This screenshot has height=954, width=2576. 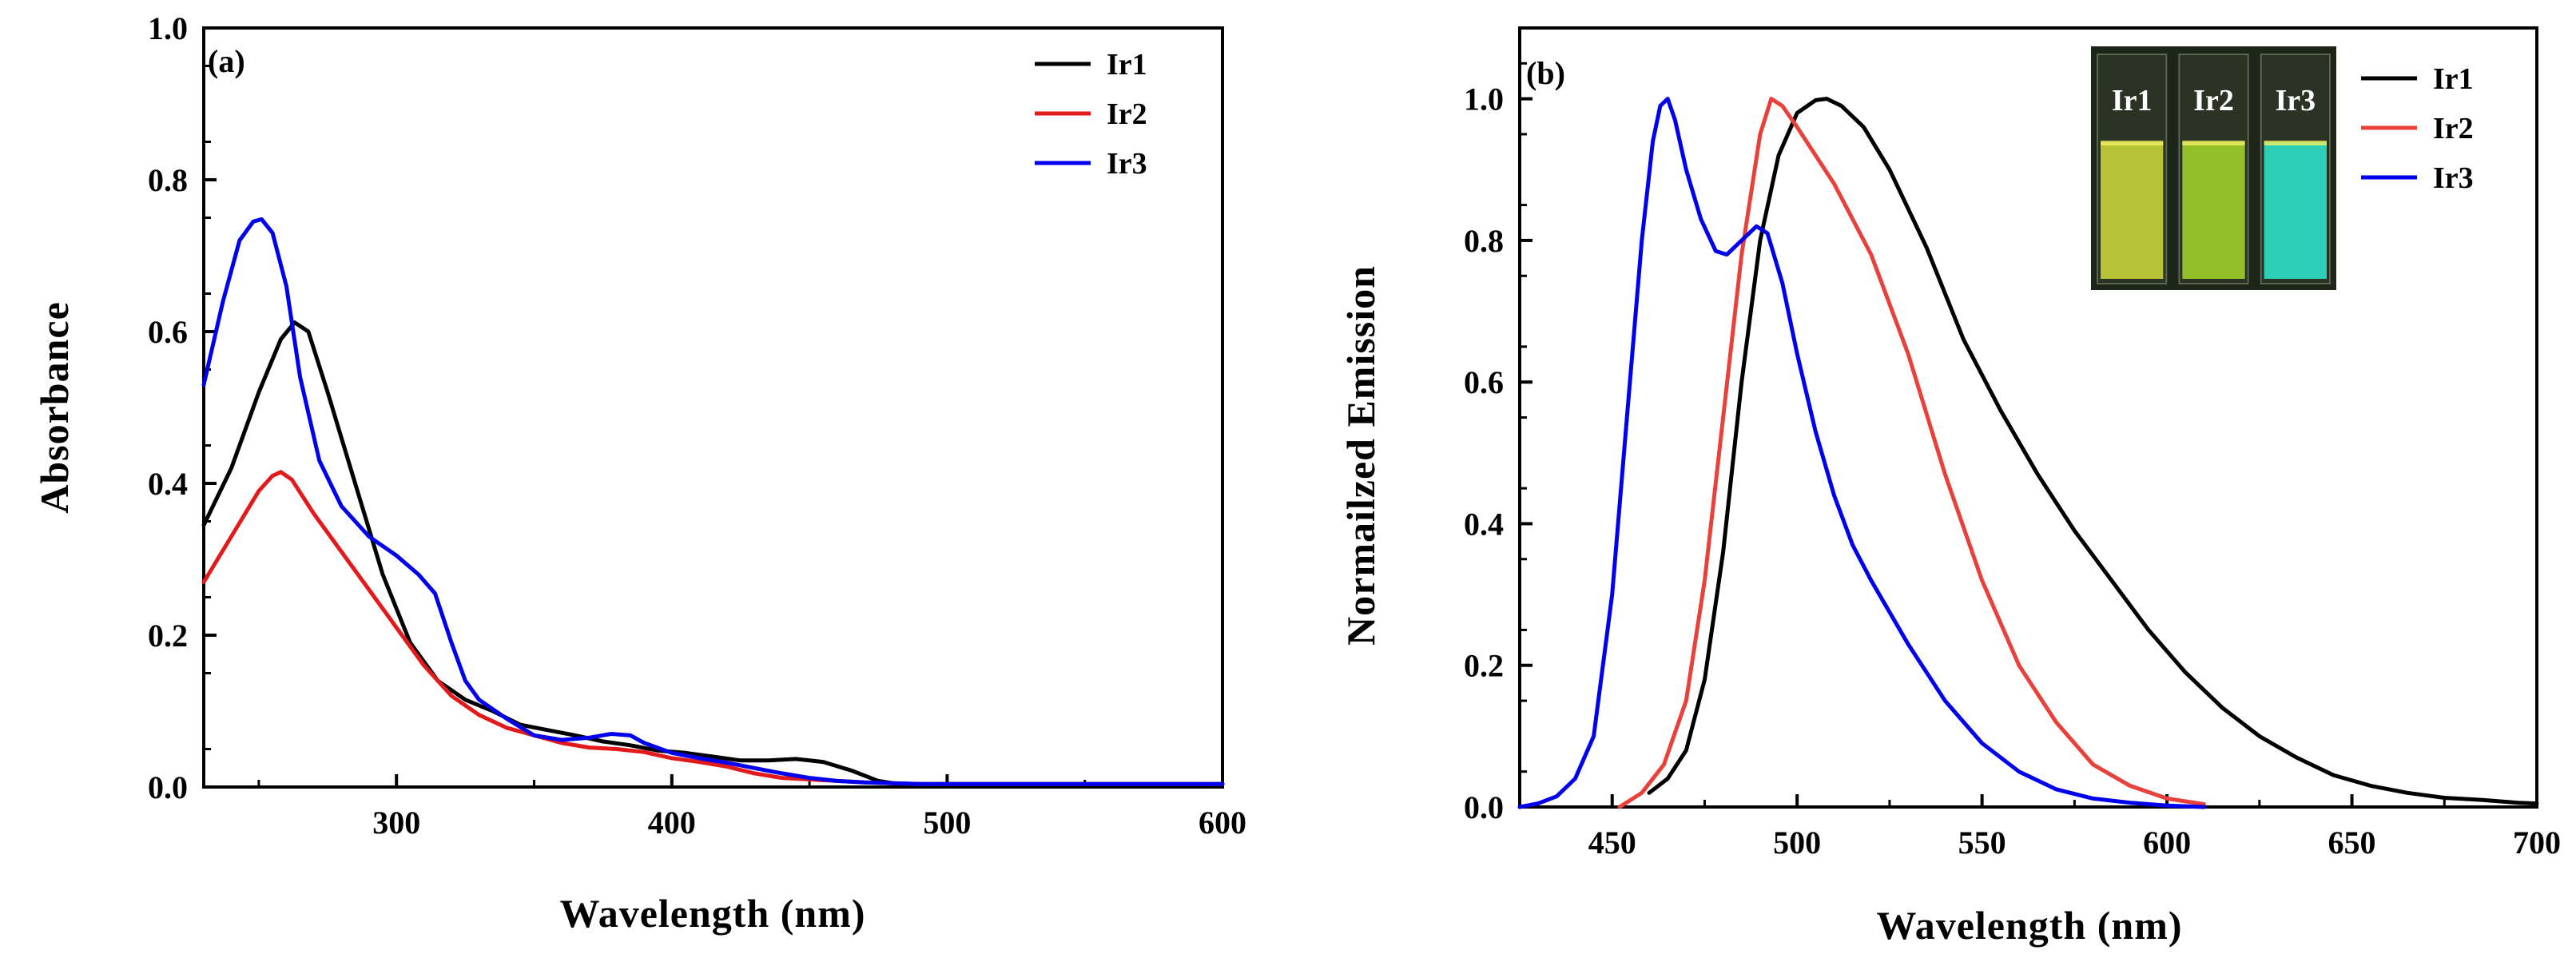 What do you see at coordinates (2132, 100) in the screenshot?
I see `cuvette-label: Ir1` at bounding box center [2132, 100].